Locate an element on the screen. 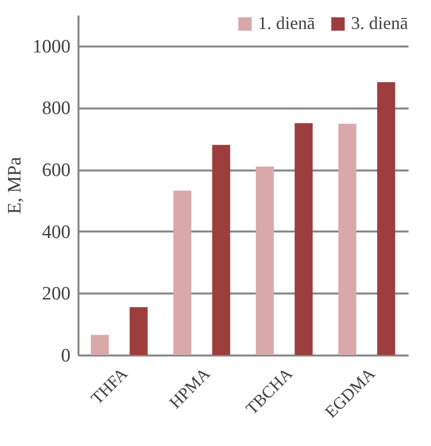 This screenshot has width=431, height=446. y-tick-label: 0 is located at coordinates (65, 356).